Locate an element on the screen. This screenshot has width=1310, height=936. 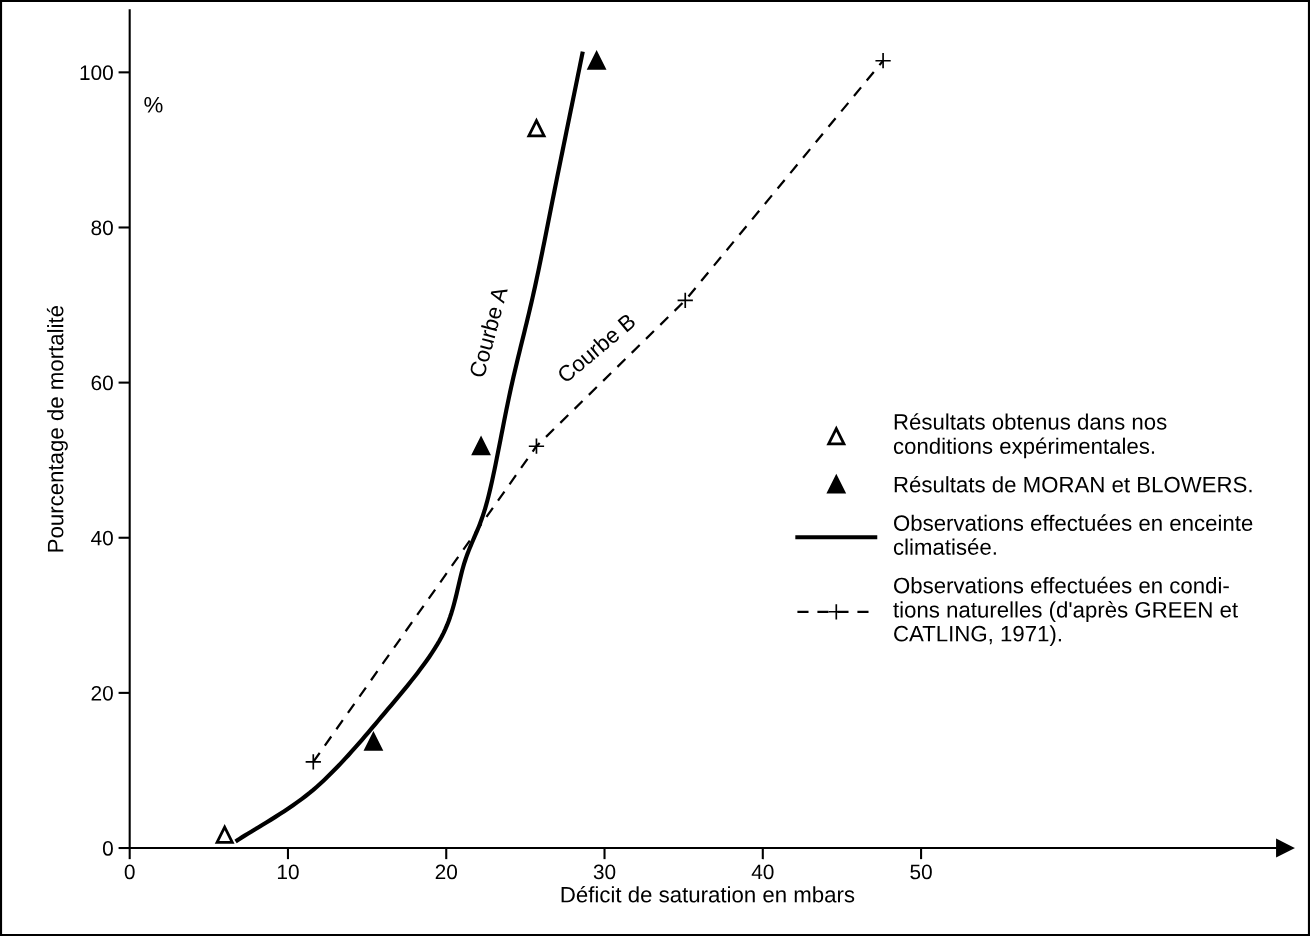
legend-label: Résultats obtenus dans nos conditions expérimentales. is located at coordinates (1030, 436).